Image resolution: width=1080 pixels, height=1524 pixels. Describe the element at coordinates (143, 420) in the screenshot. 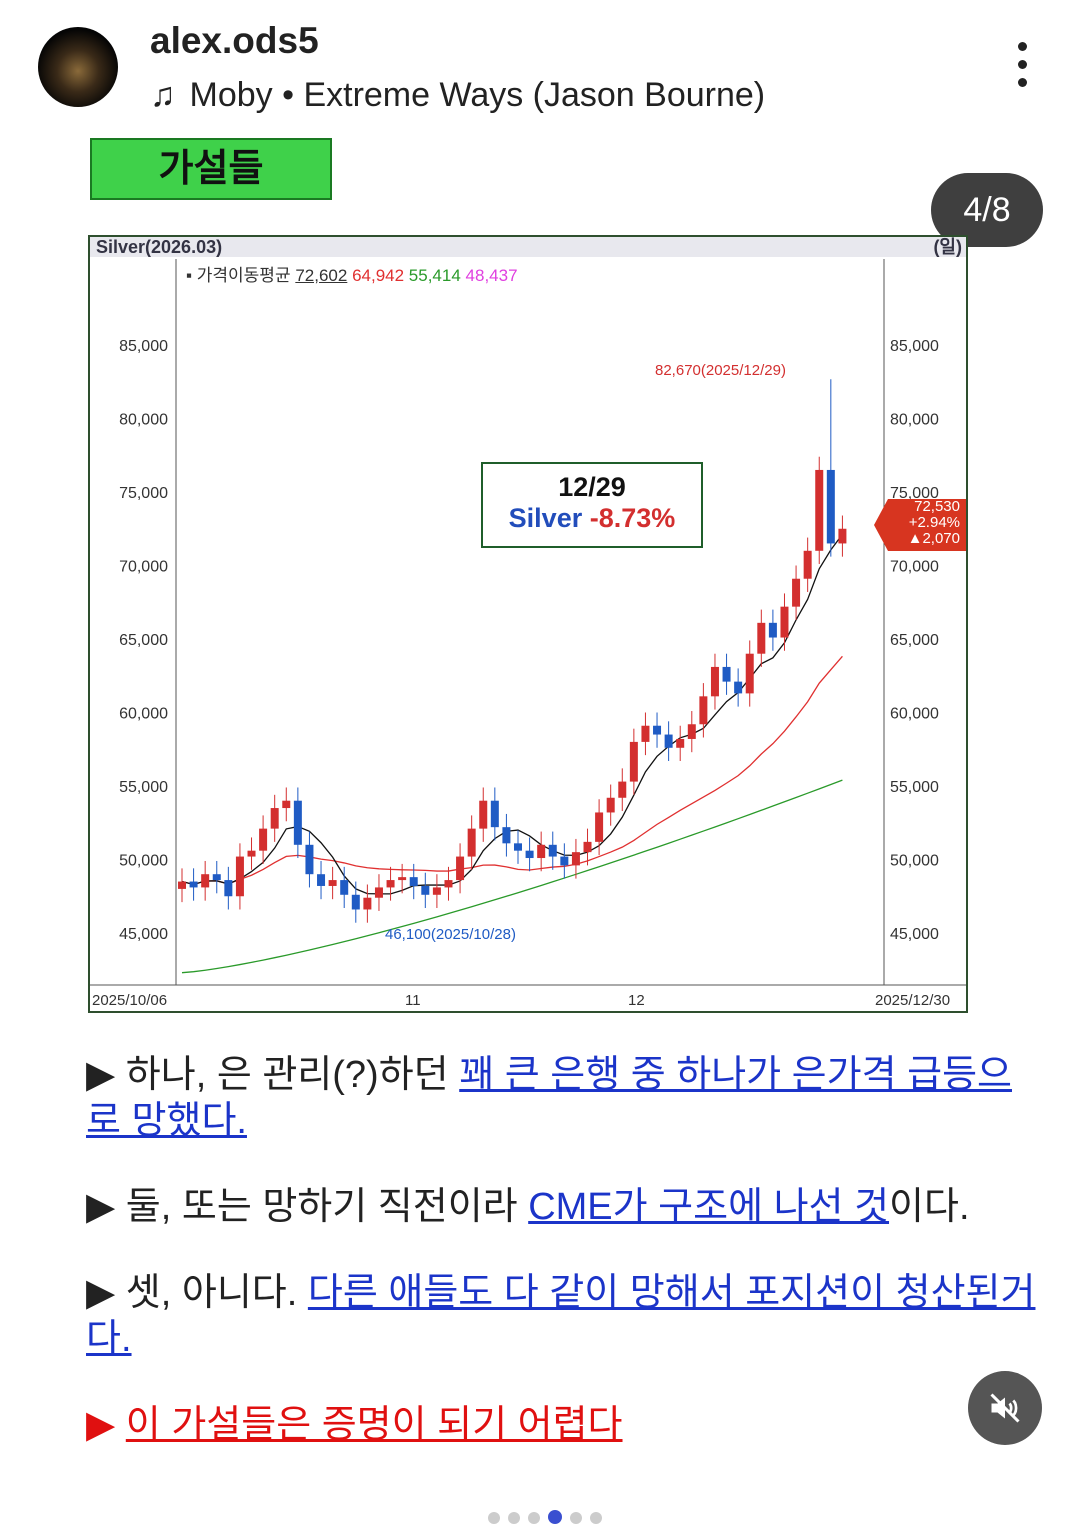

I see `y-tick-label-left: 80,000` at that location.